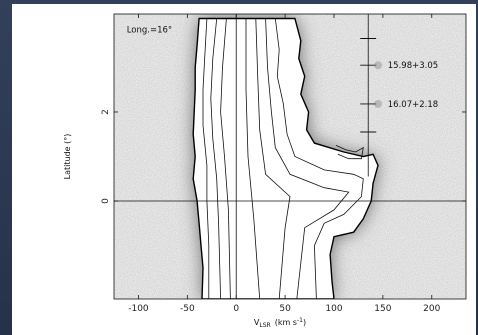 The width and height of the screenshot is (478, 335). I want to click on x-tick-label-150: 150, so click(382, 309).